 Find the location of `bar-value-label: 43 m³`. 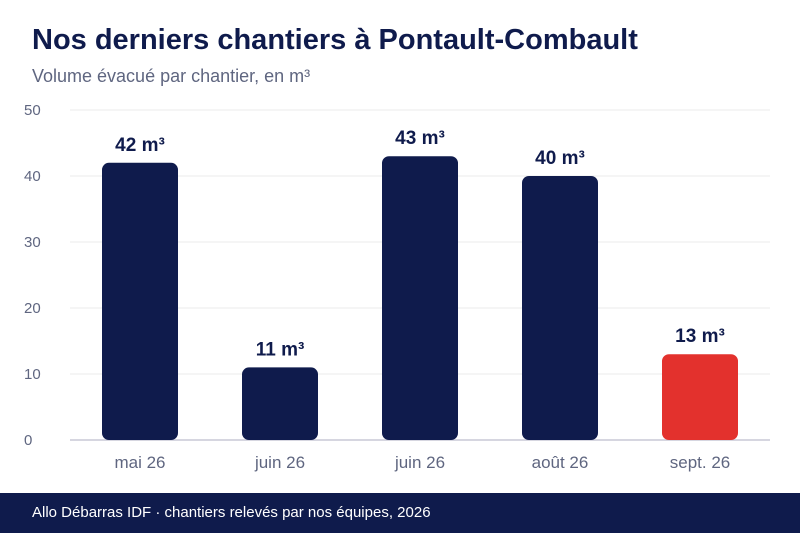

bar-value-label: 43 m³ is located at coordinates (420, 138).